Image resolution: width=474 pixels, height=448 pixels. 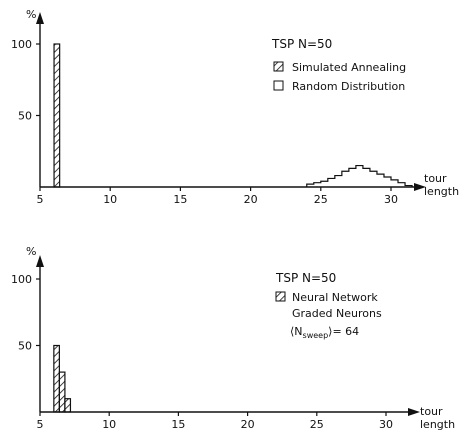 I want to click on top-x-tick-label-5: 5, so click(x=40, y=199).